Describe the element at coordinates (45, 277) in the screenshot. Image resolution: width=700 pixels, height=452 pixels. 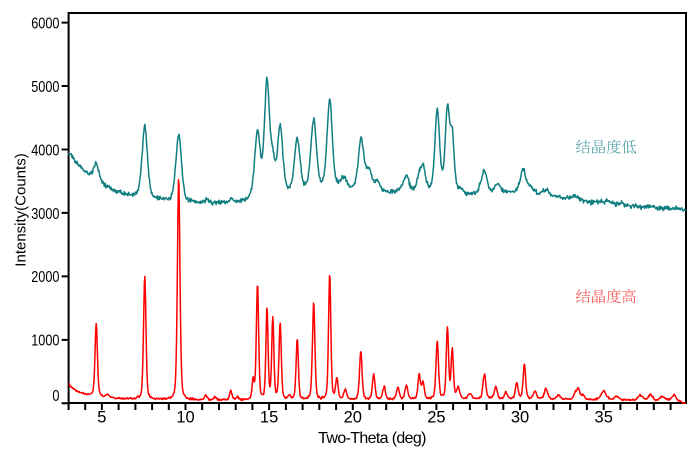
I see `svg-text: 2000` at that location.